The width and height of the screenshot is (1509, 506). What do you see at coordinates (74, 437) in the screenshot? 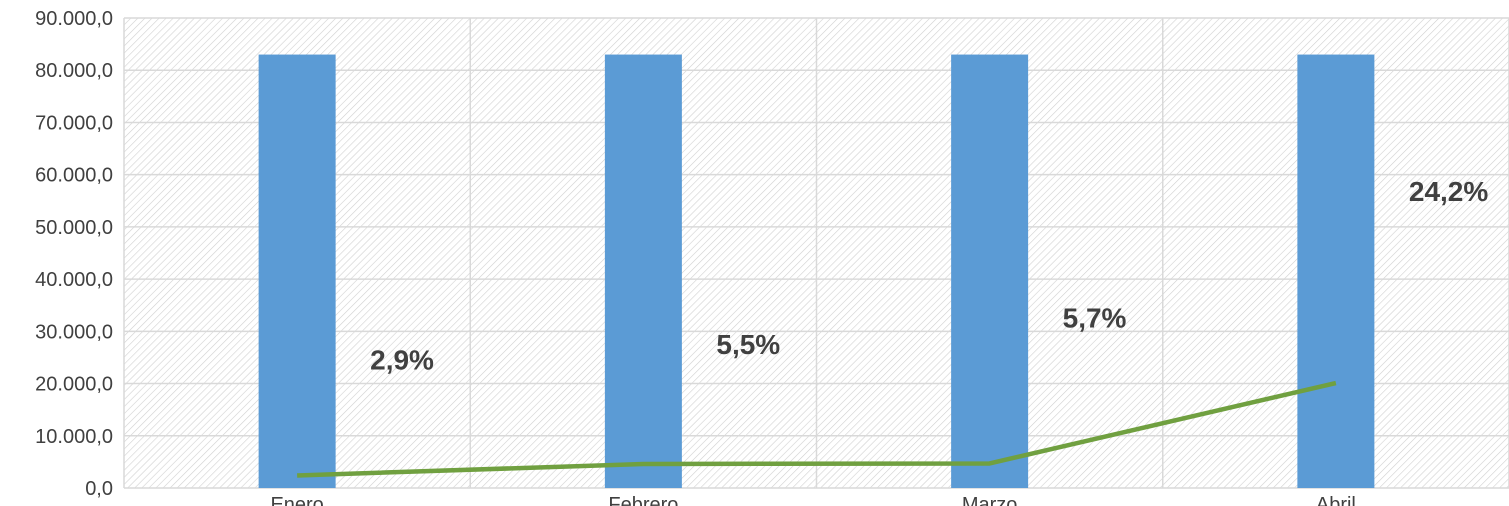
I see `y-tick-label: 10.000,0` at bounding box center [74, 437].